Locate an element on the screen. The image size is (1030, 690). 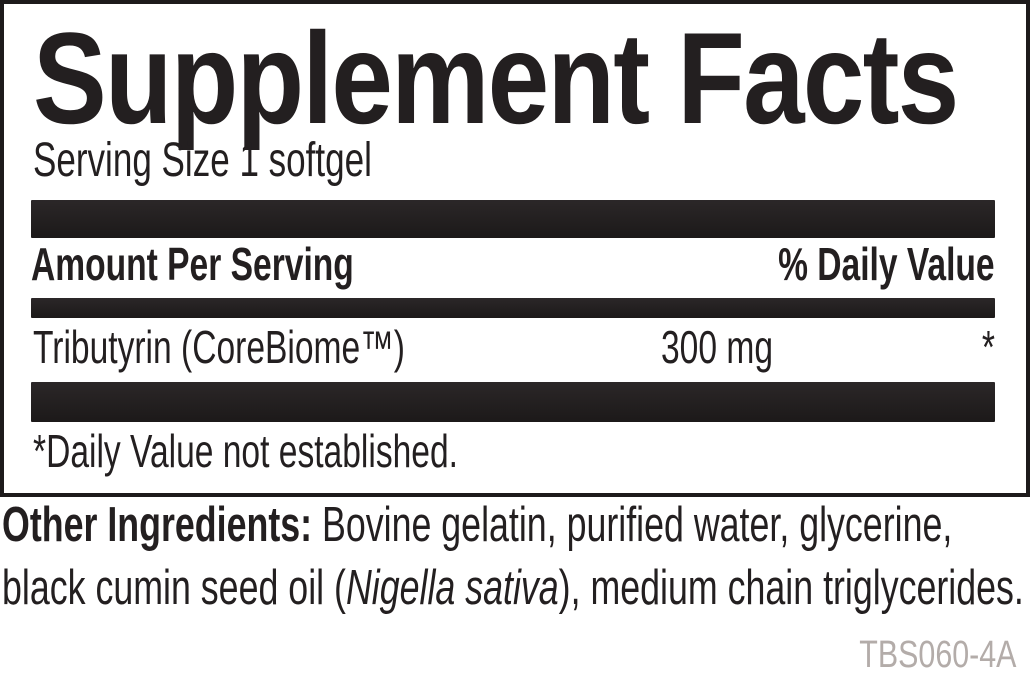
other-ingredients-line2-before-italic: black cumin seed oil ( is located at coordinates (174, 588).